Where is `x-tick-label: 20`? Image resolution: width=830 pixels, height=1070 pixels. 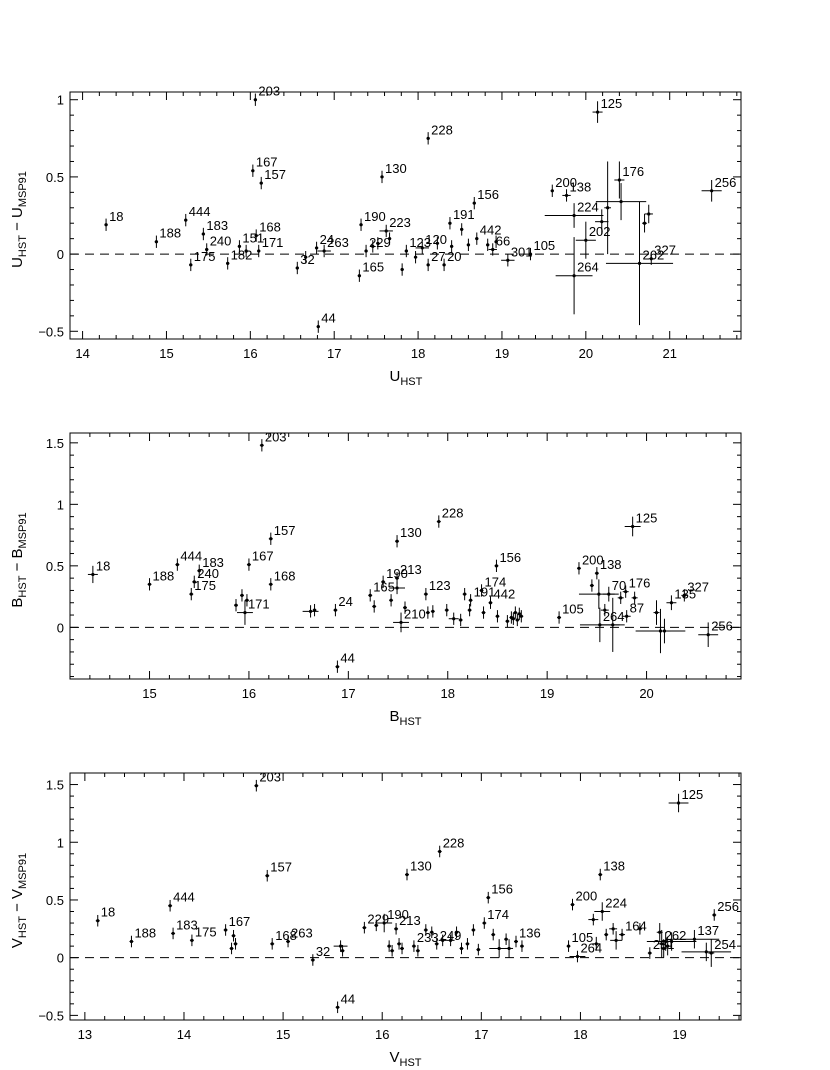 x-tick-label: 20 is located at coordinates (586, 353).